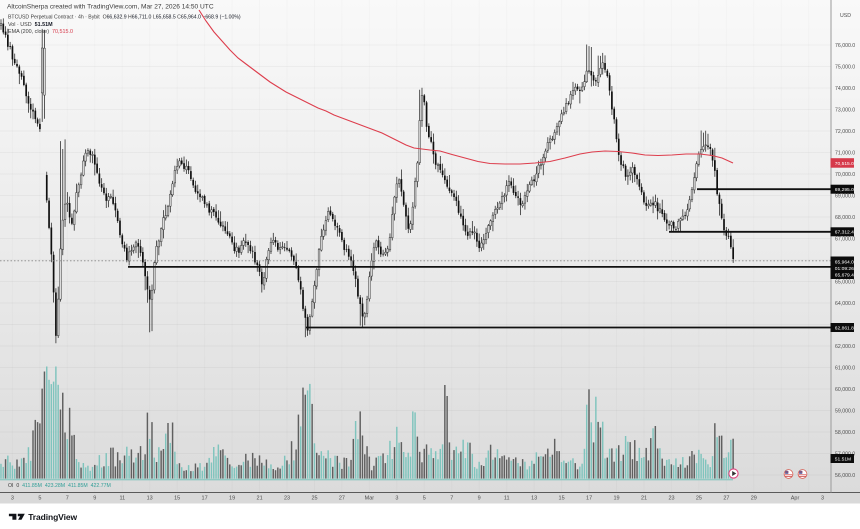  What do you see at coordinates (844, 276) in the screenshot?
I see `svg-text: 65,679.4` at bounding box center [844, 276].